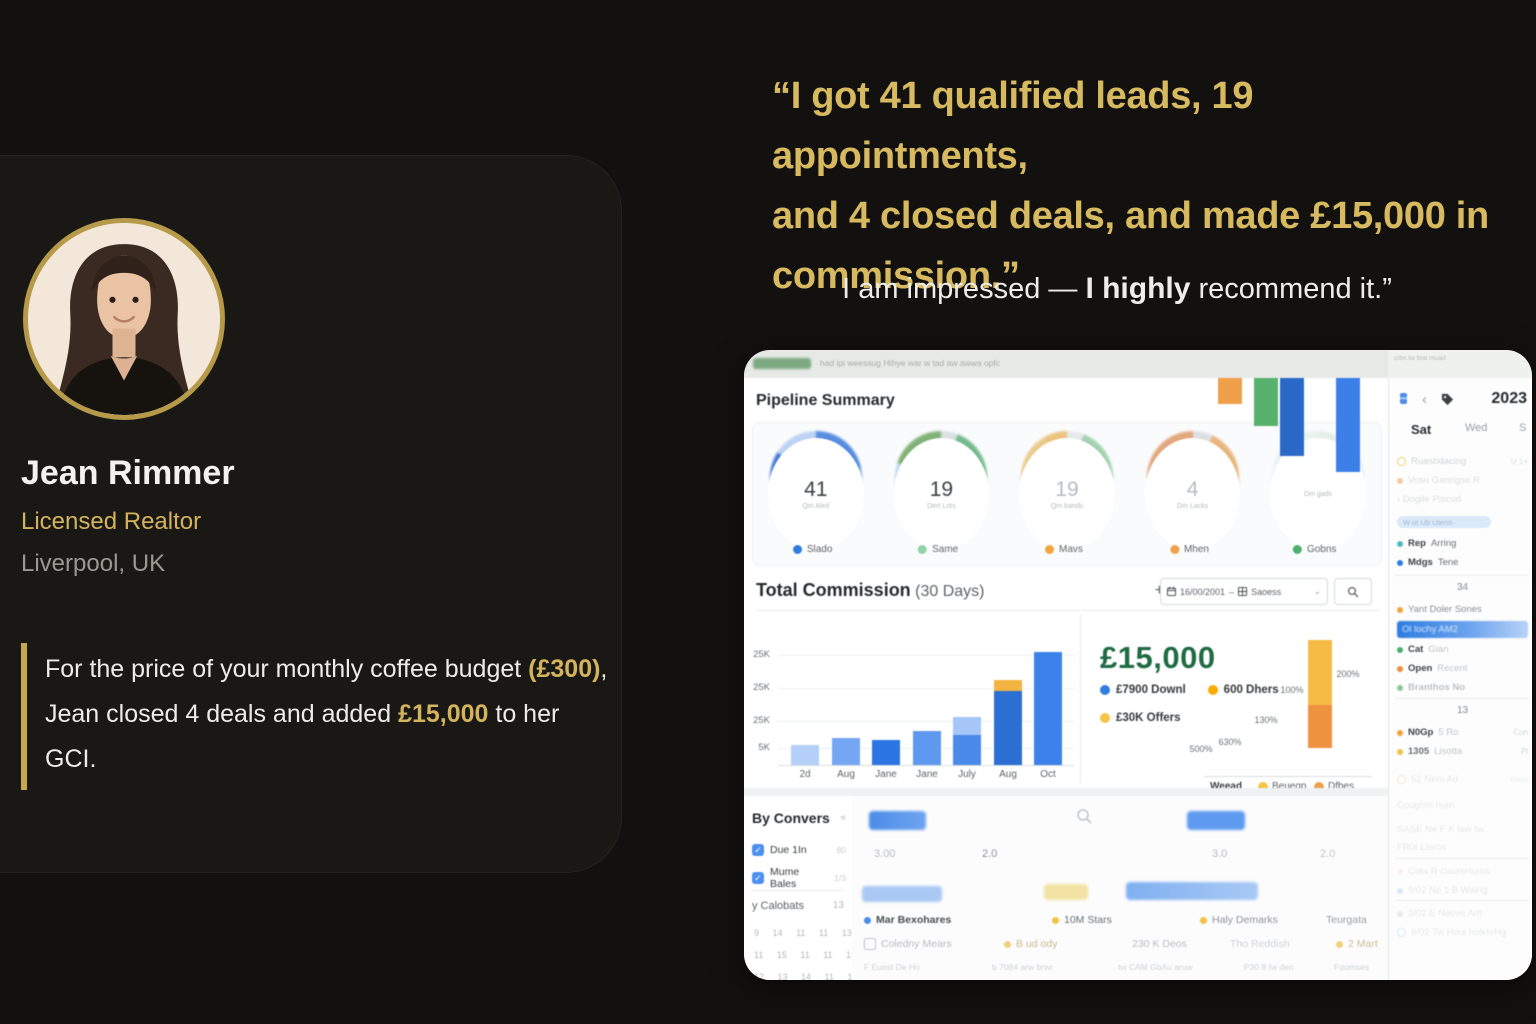  Describe the element at coordinates (1438, 649) in the screenshot. I see `row-text: Gian` at that location.